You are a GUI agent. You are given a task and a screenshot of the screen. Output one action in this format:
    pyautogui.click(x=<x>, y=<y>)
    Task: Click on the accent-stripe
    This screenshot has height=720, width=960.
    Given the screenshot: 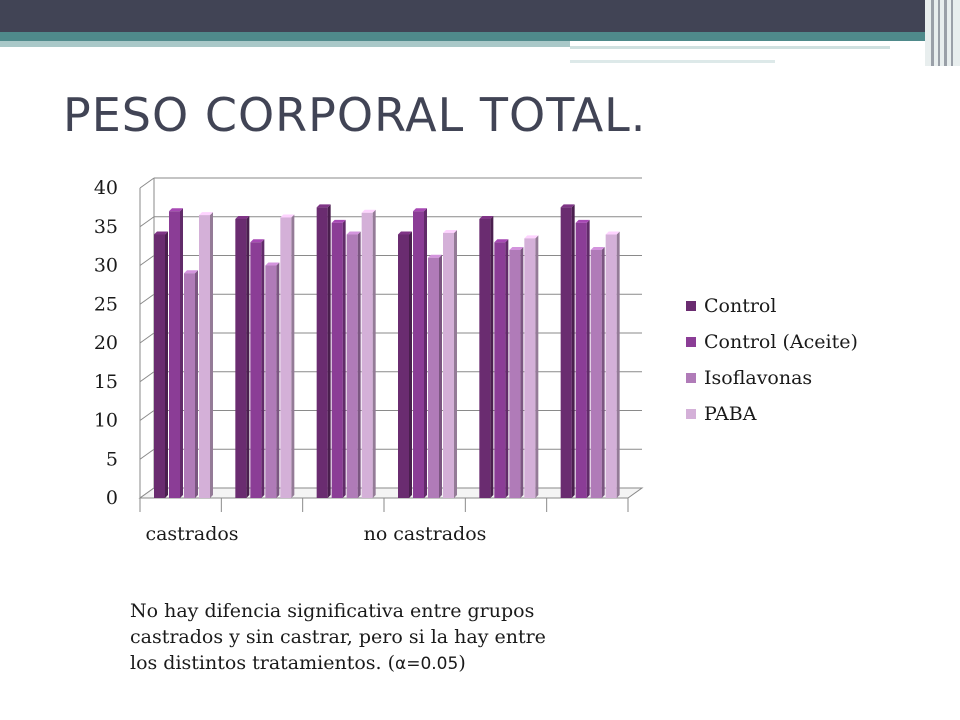 What is the action you would take?
    pyautogui.click(x=470, y=36)
    